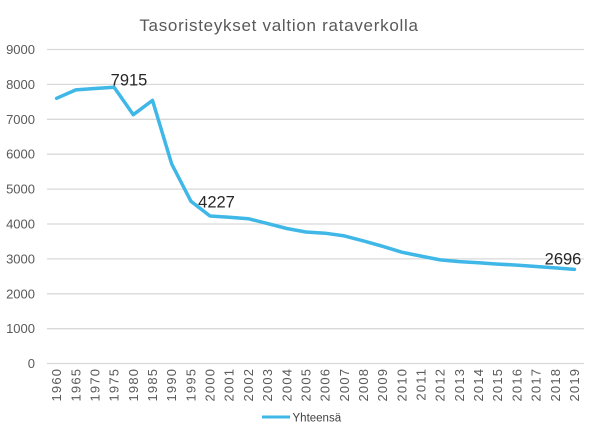  What do you see at coordinates (516, 385) in the screenshot?
I see `svg-text: 2016` at bounding box center [516, 385].